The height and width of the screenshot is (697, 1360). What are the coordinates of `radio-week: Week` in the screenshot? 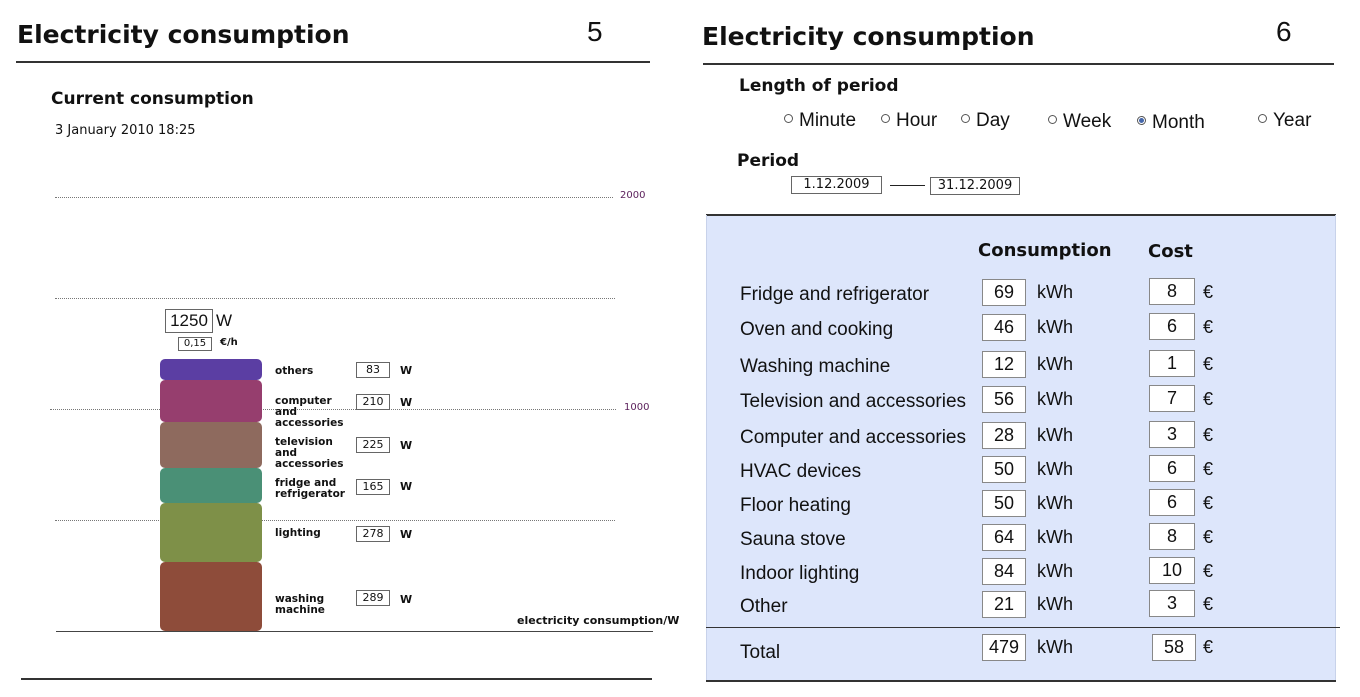 It's located at (1079, 122).